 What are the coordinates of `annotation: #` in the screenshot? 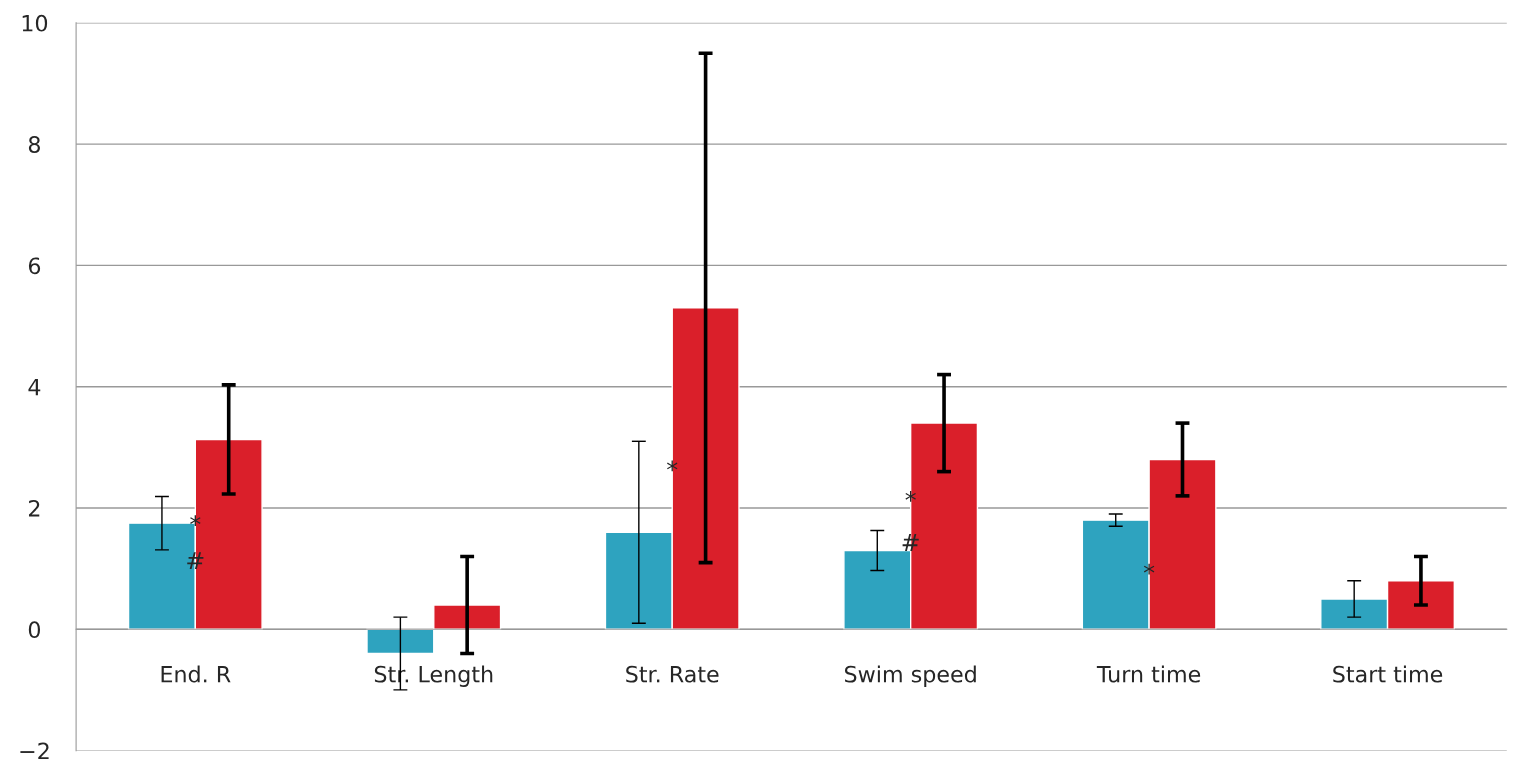 It's located at (195, 561).